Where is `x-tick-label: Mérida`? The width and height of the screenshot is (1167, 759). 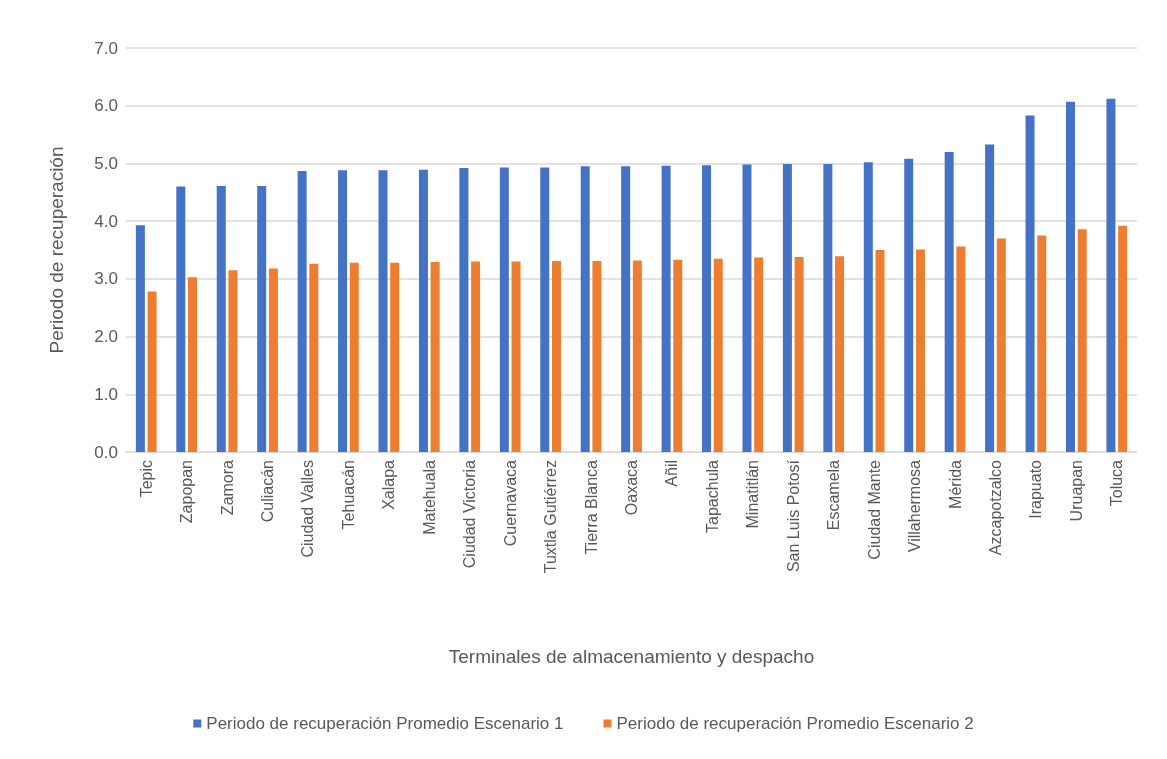
x-tick-label: Mérida is located at coordinates (955, 484).